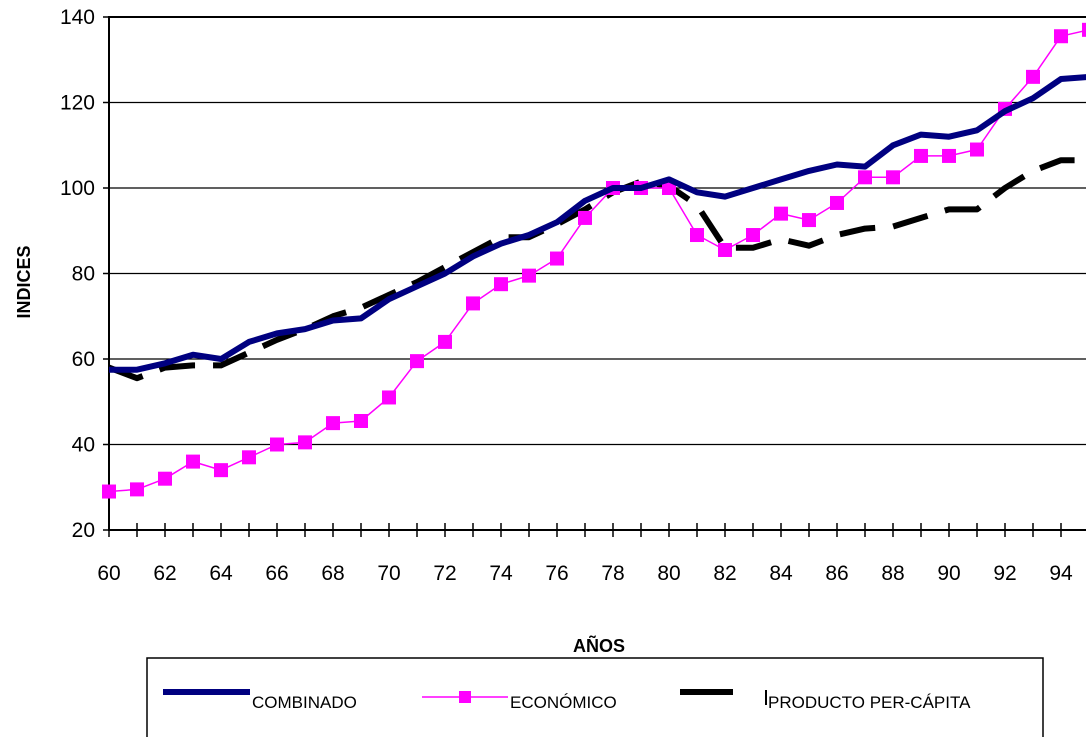 Image resolution: width=1086 pixels, height=737 pixels. What do you see at coordinates (465, 697) in the screenshot?
I see `legend-marker-economico` at bounding box center [465, 697].